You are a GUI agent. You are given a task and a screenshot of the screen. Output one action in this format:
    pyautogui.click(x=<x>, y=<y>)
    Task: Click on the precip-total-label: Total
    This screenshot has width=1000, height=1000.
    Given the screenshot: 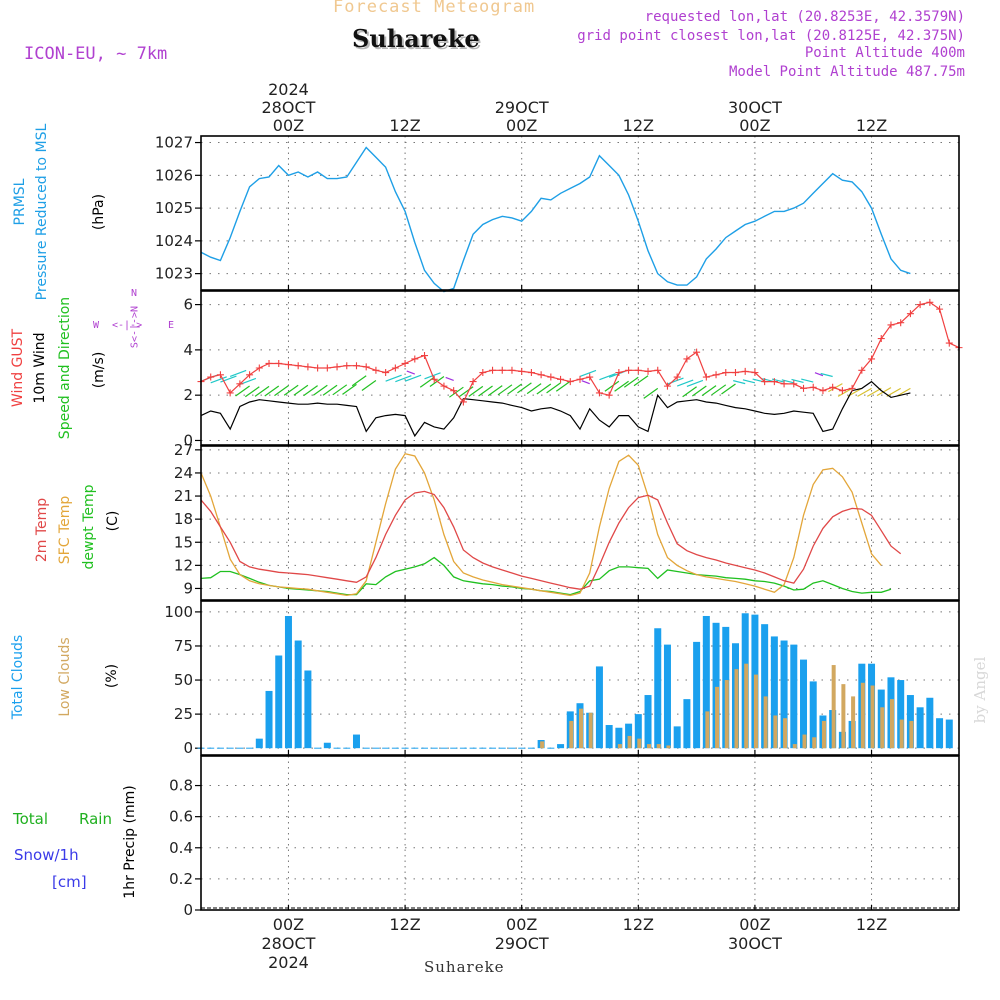 What is the action you would take?
    pyautogui.click(x=31, y=819)
    